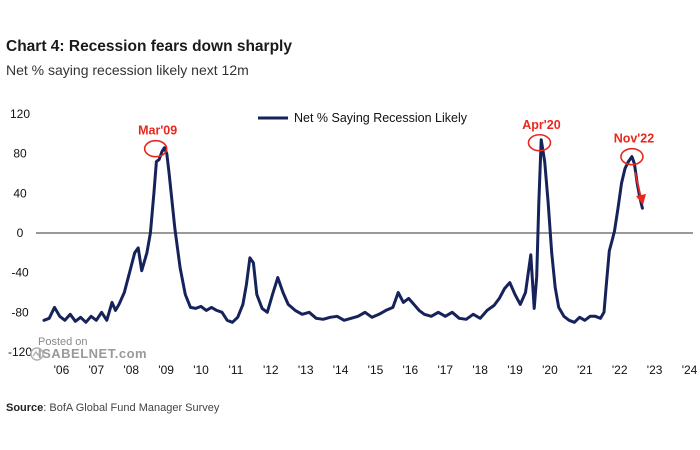 The width and height of the screenshot is (700, 450). What do you see at coordinates (634, 139) in the screenshot?
I see `annotation-label: Nov'22` at bounding box center [634, 139].